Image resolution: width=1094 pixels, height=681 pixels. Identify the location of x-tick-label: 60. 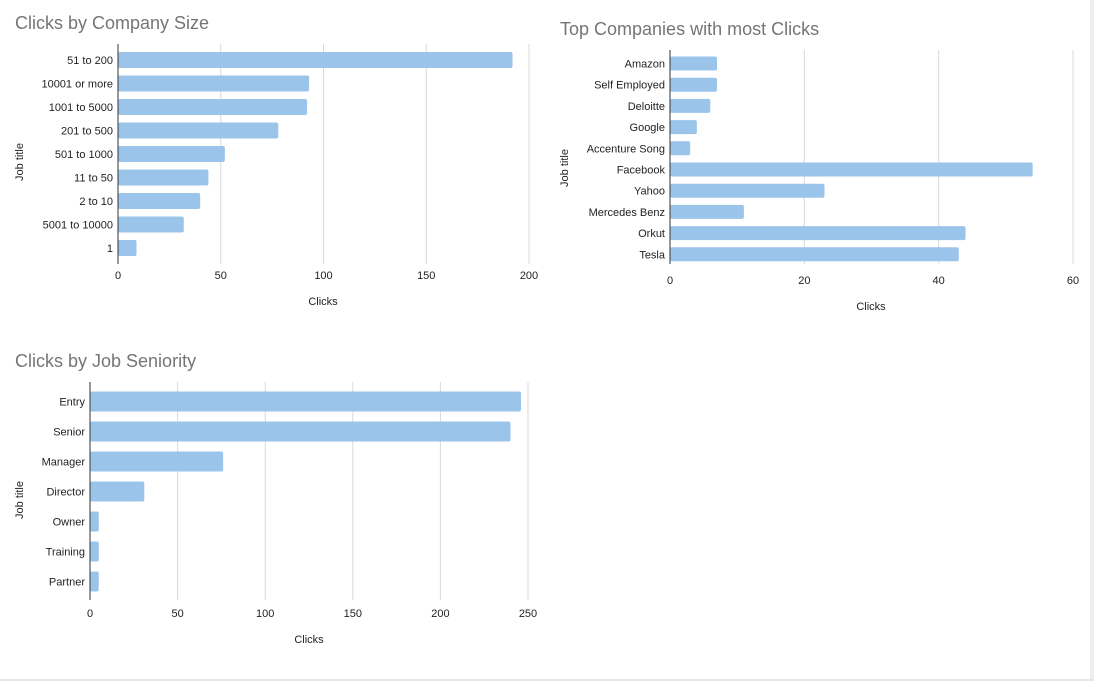
(1073, 281).